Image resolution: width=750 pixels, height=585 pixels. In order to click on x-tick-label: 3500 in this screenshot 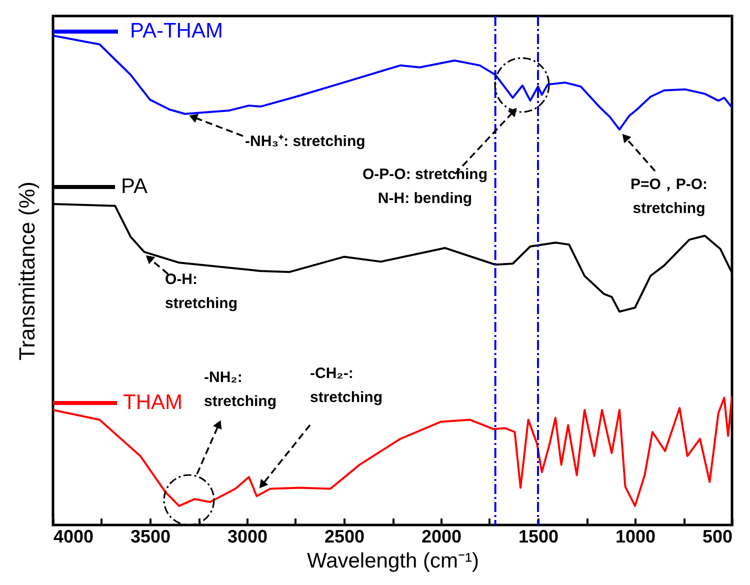, I will do `click(150, 536)`.